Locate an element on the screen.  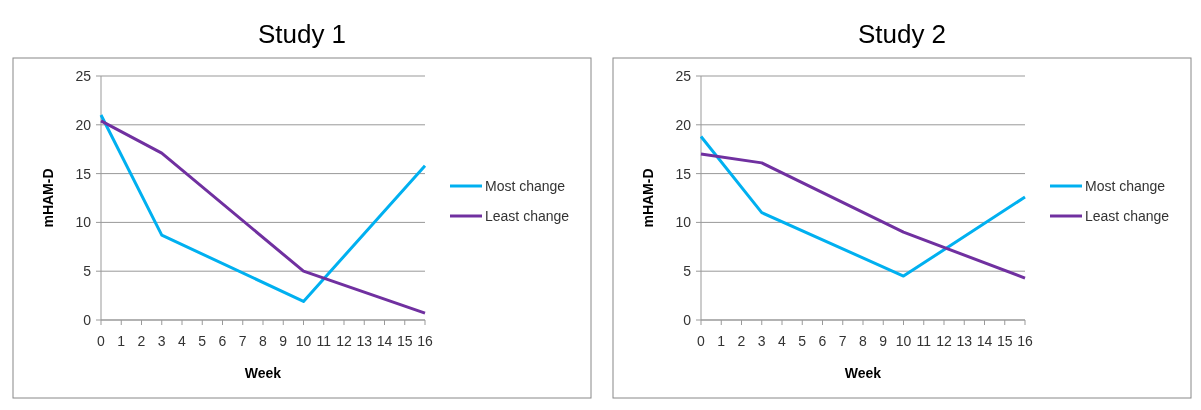
chart-title: Study 1 is located at coordinates (302, 34).